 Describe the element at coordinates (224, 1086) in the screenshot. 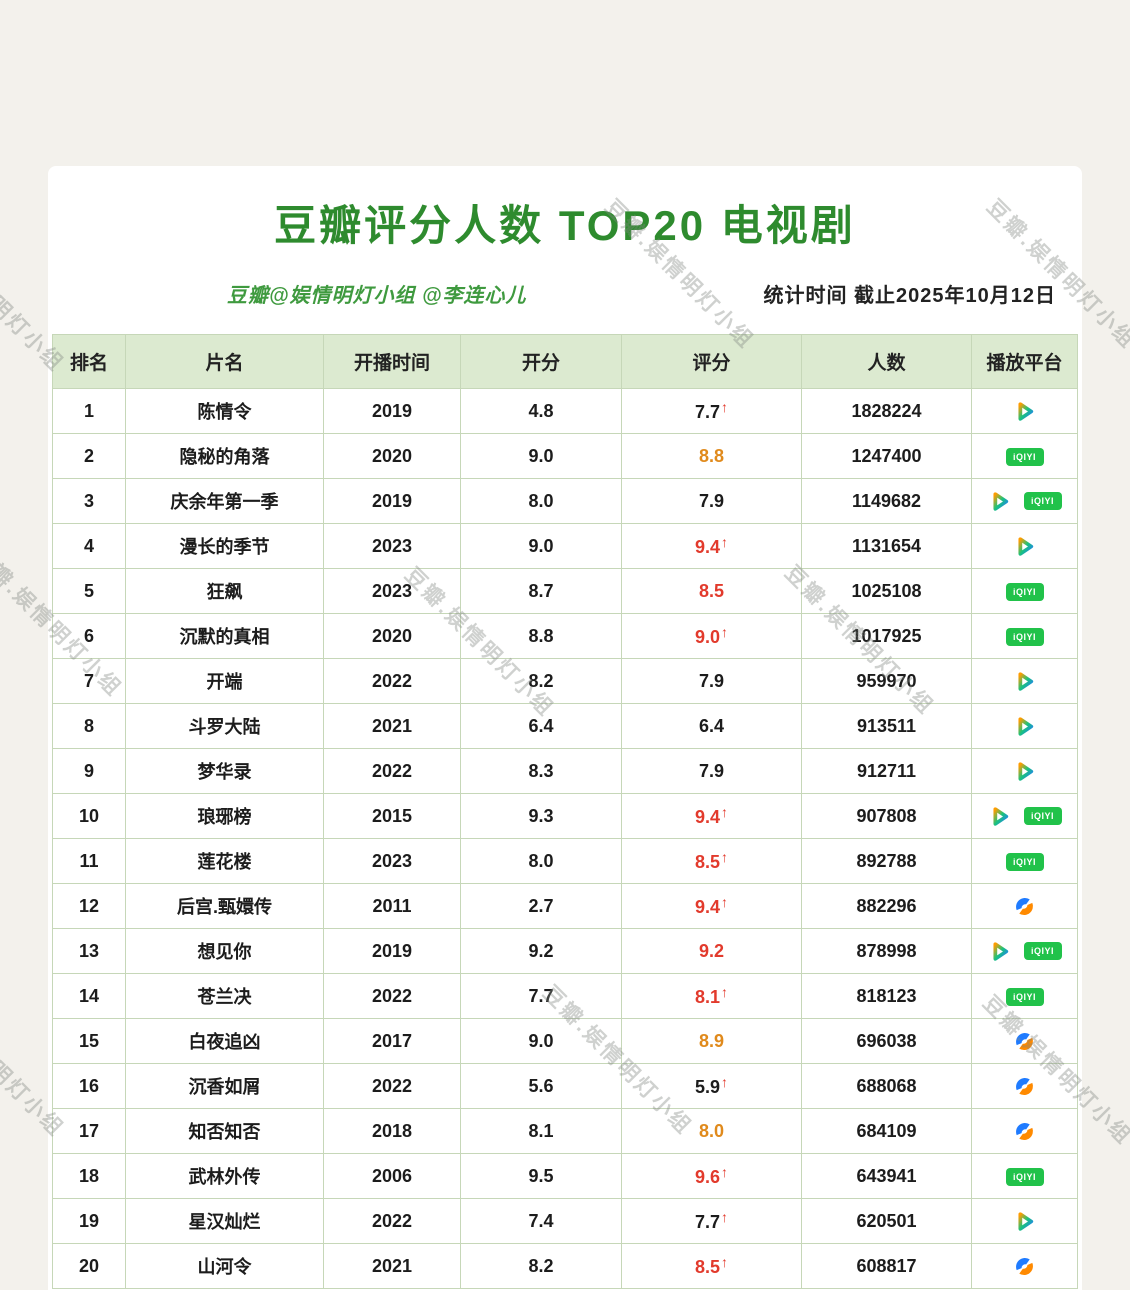

I see `title-cell: 沉香如屑` at that location.